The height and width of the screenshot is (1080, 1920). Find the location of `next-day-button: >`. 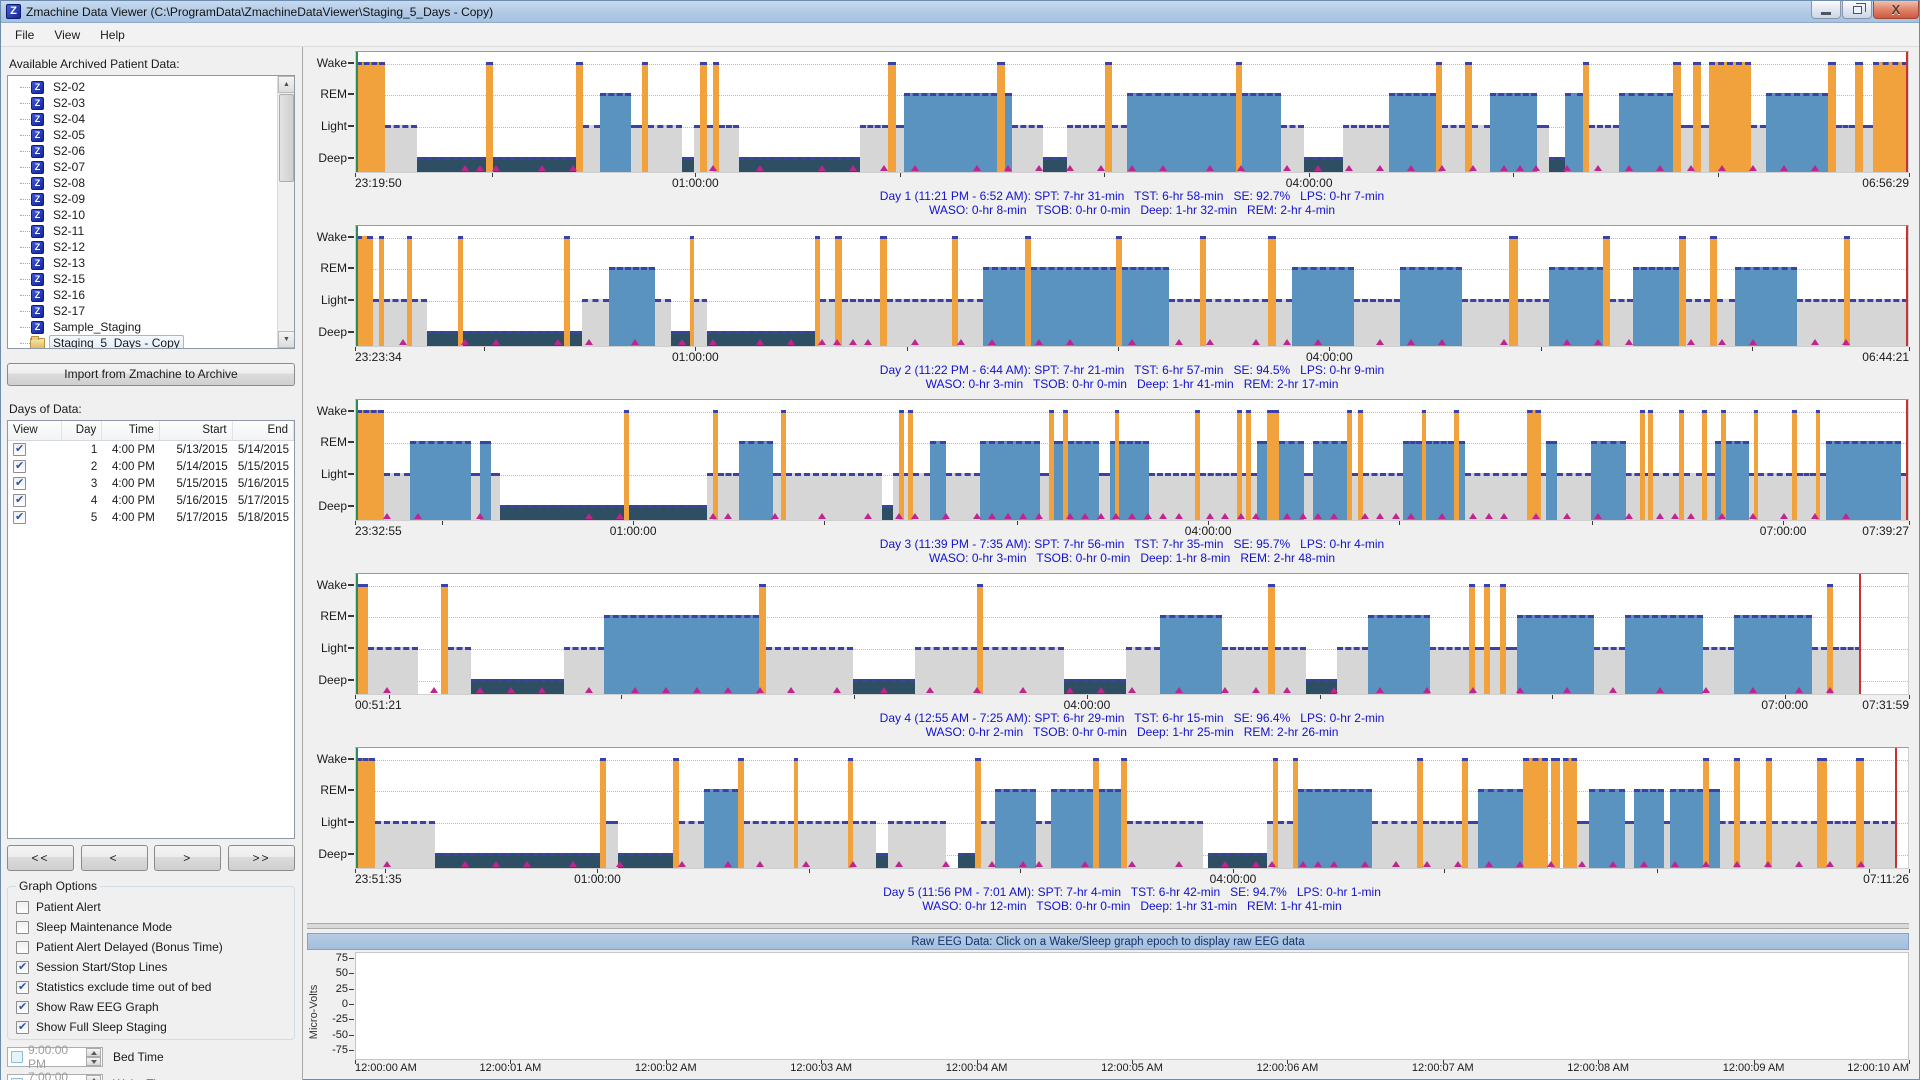

next-day-button: > is located at coordinates (188, 858).